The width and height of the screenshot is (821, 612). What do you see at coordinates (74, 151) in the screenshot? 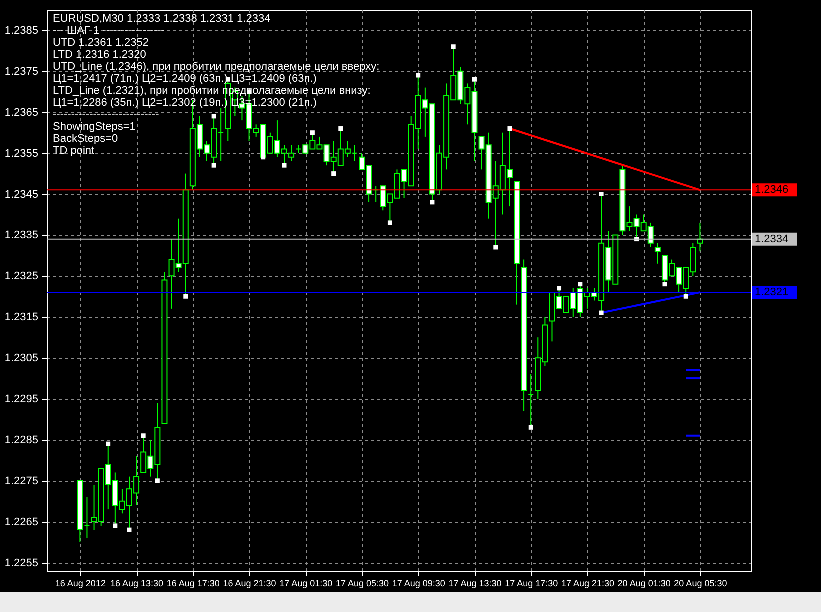
I see `annotation: TD point` at bounding box center [74, 151].